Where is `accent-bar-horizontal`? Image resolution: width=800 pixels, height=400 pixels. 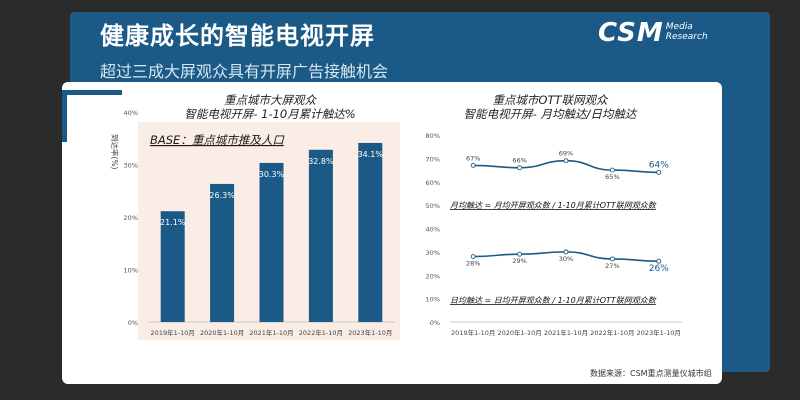
accent-bar-horizontal is located at coordinates (92, 92).